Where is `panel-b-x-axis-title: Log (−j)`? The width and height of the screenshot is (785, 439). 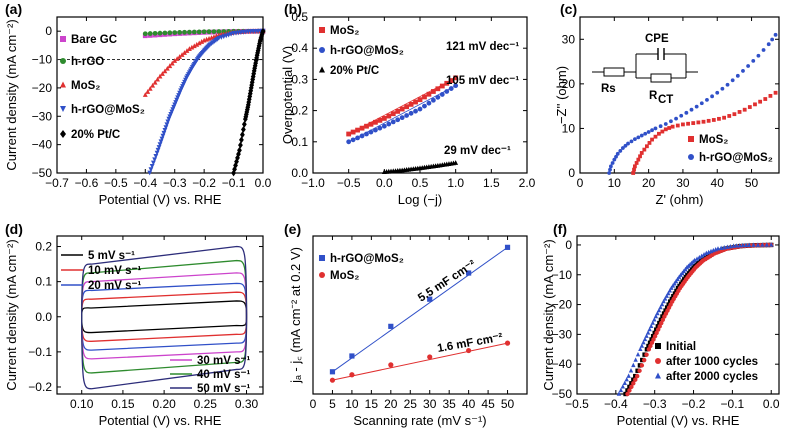 panel-b-x-axis-title: Log (−j) is located at coordinates (420, 199).